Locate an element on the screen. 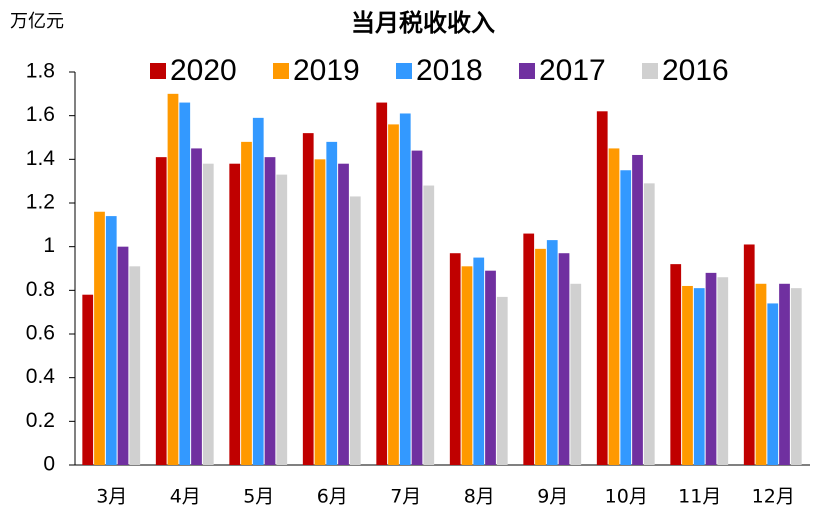  legend-label: 2019 is located at coordinates (326, 70).